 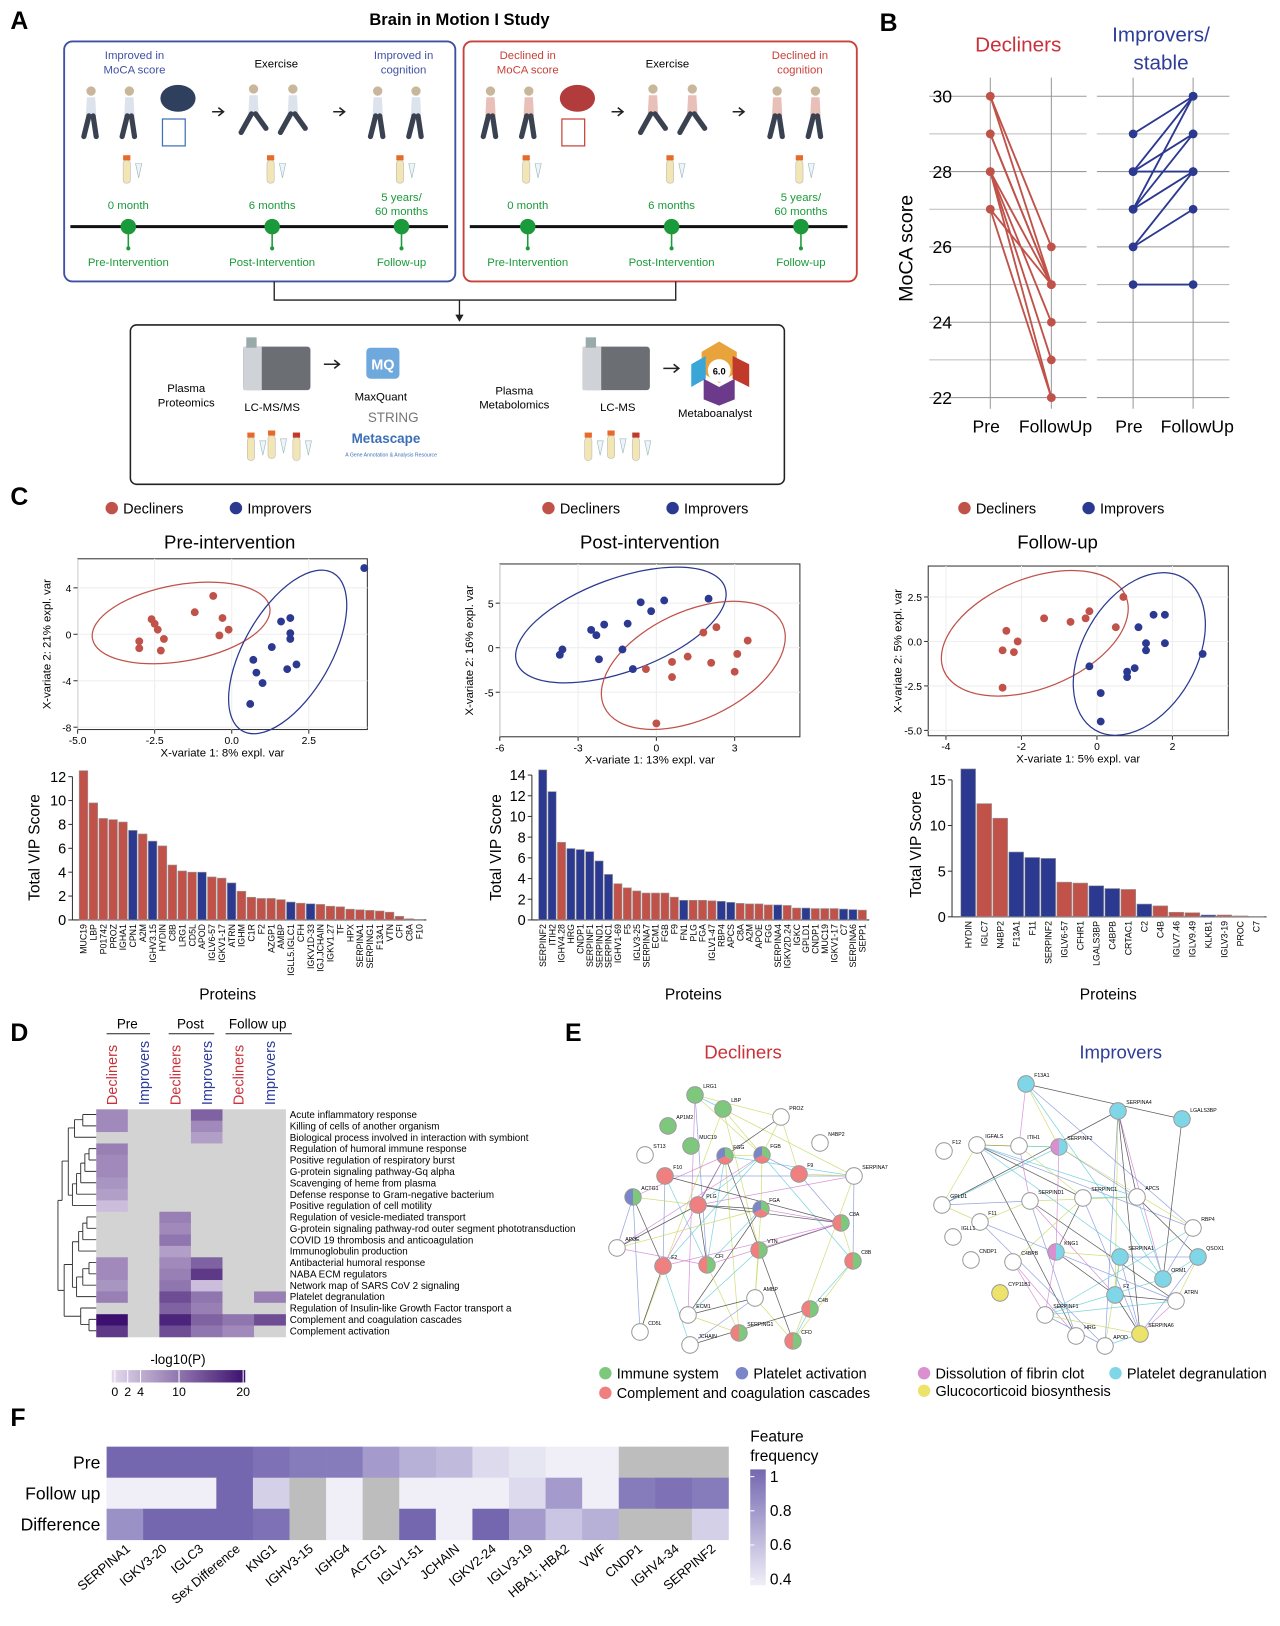 I want to click on decliners-network-title: Decliners, so click(x=743, y=1052).